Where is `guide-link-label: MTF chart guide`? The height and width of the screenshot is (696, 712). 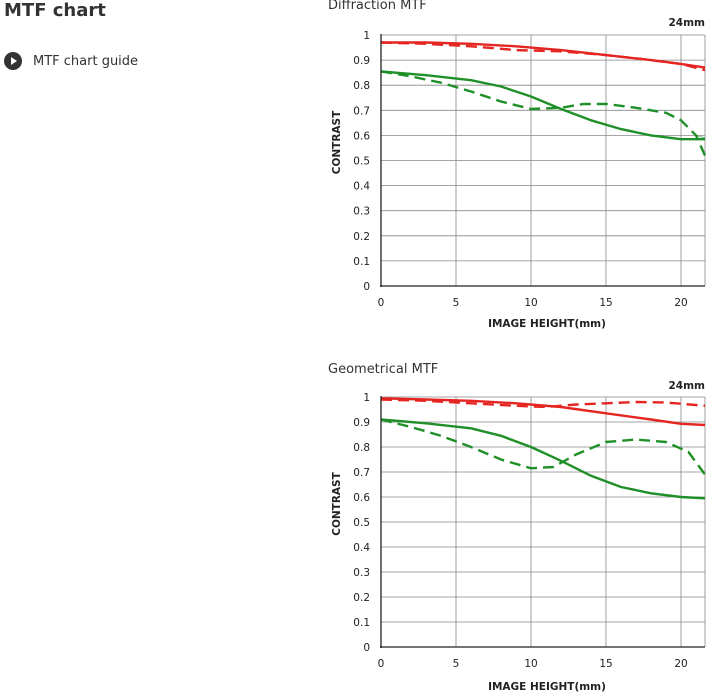 guide-link-label: MTF chart guide is located at coordinates (86, 61).